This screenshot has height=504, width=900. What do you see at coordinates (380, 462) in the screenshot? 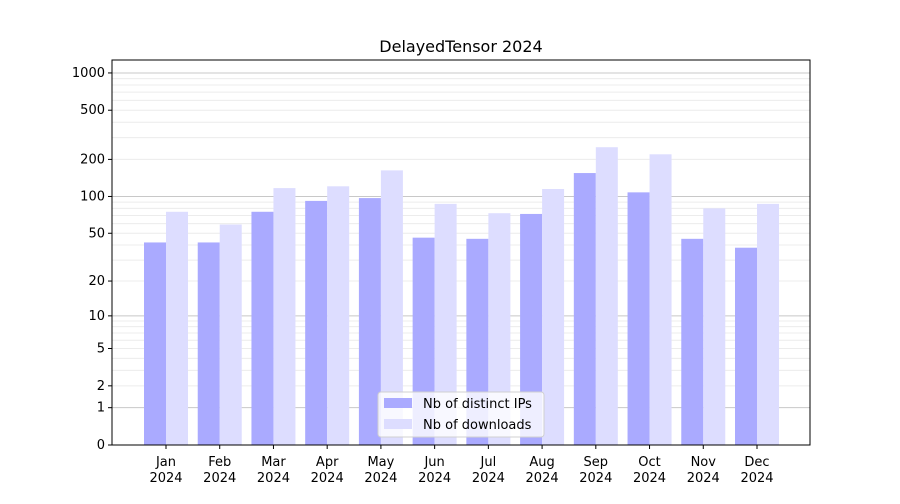
I see `x-tick-label-line: May` at bounding box center [380, 462].